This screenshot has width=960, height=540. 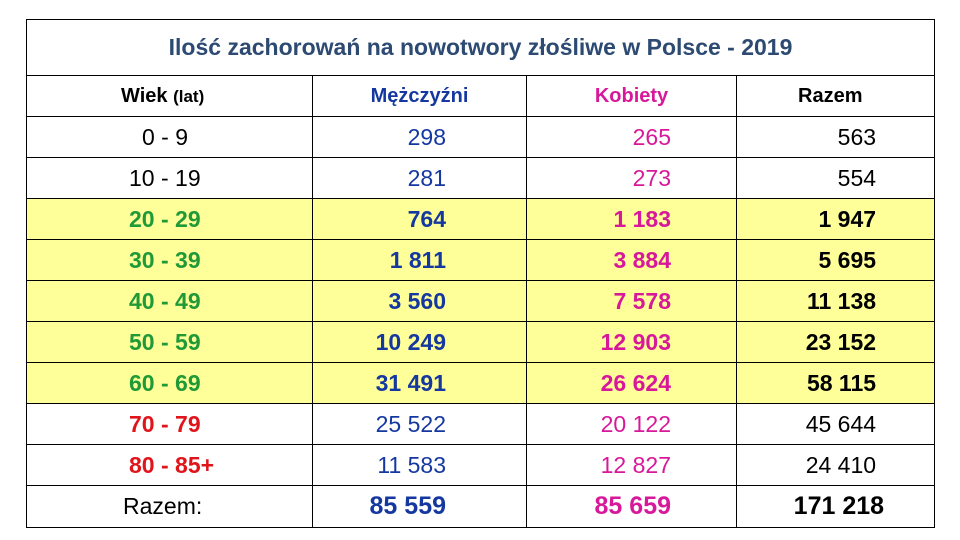 What do you see at coordinates (631, 383) in the screenshot?
I see `women-cell: 26 624` at bounding box center [631, 383].